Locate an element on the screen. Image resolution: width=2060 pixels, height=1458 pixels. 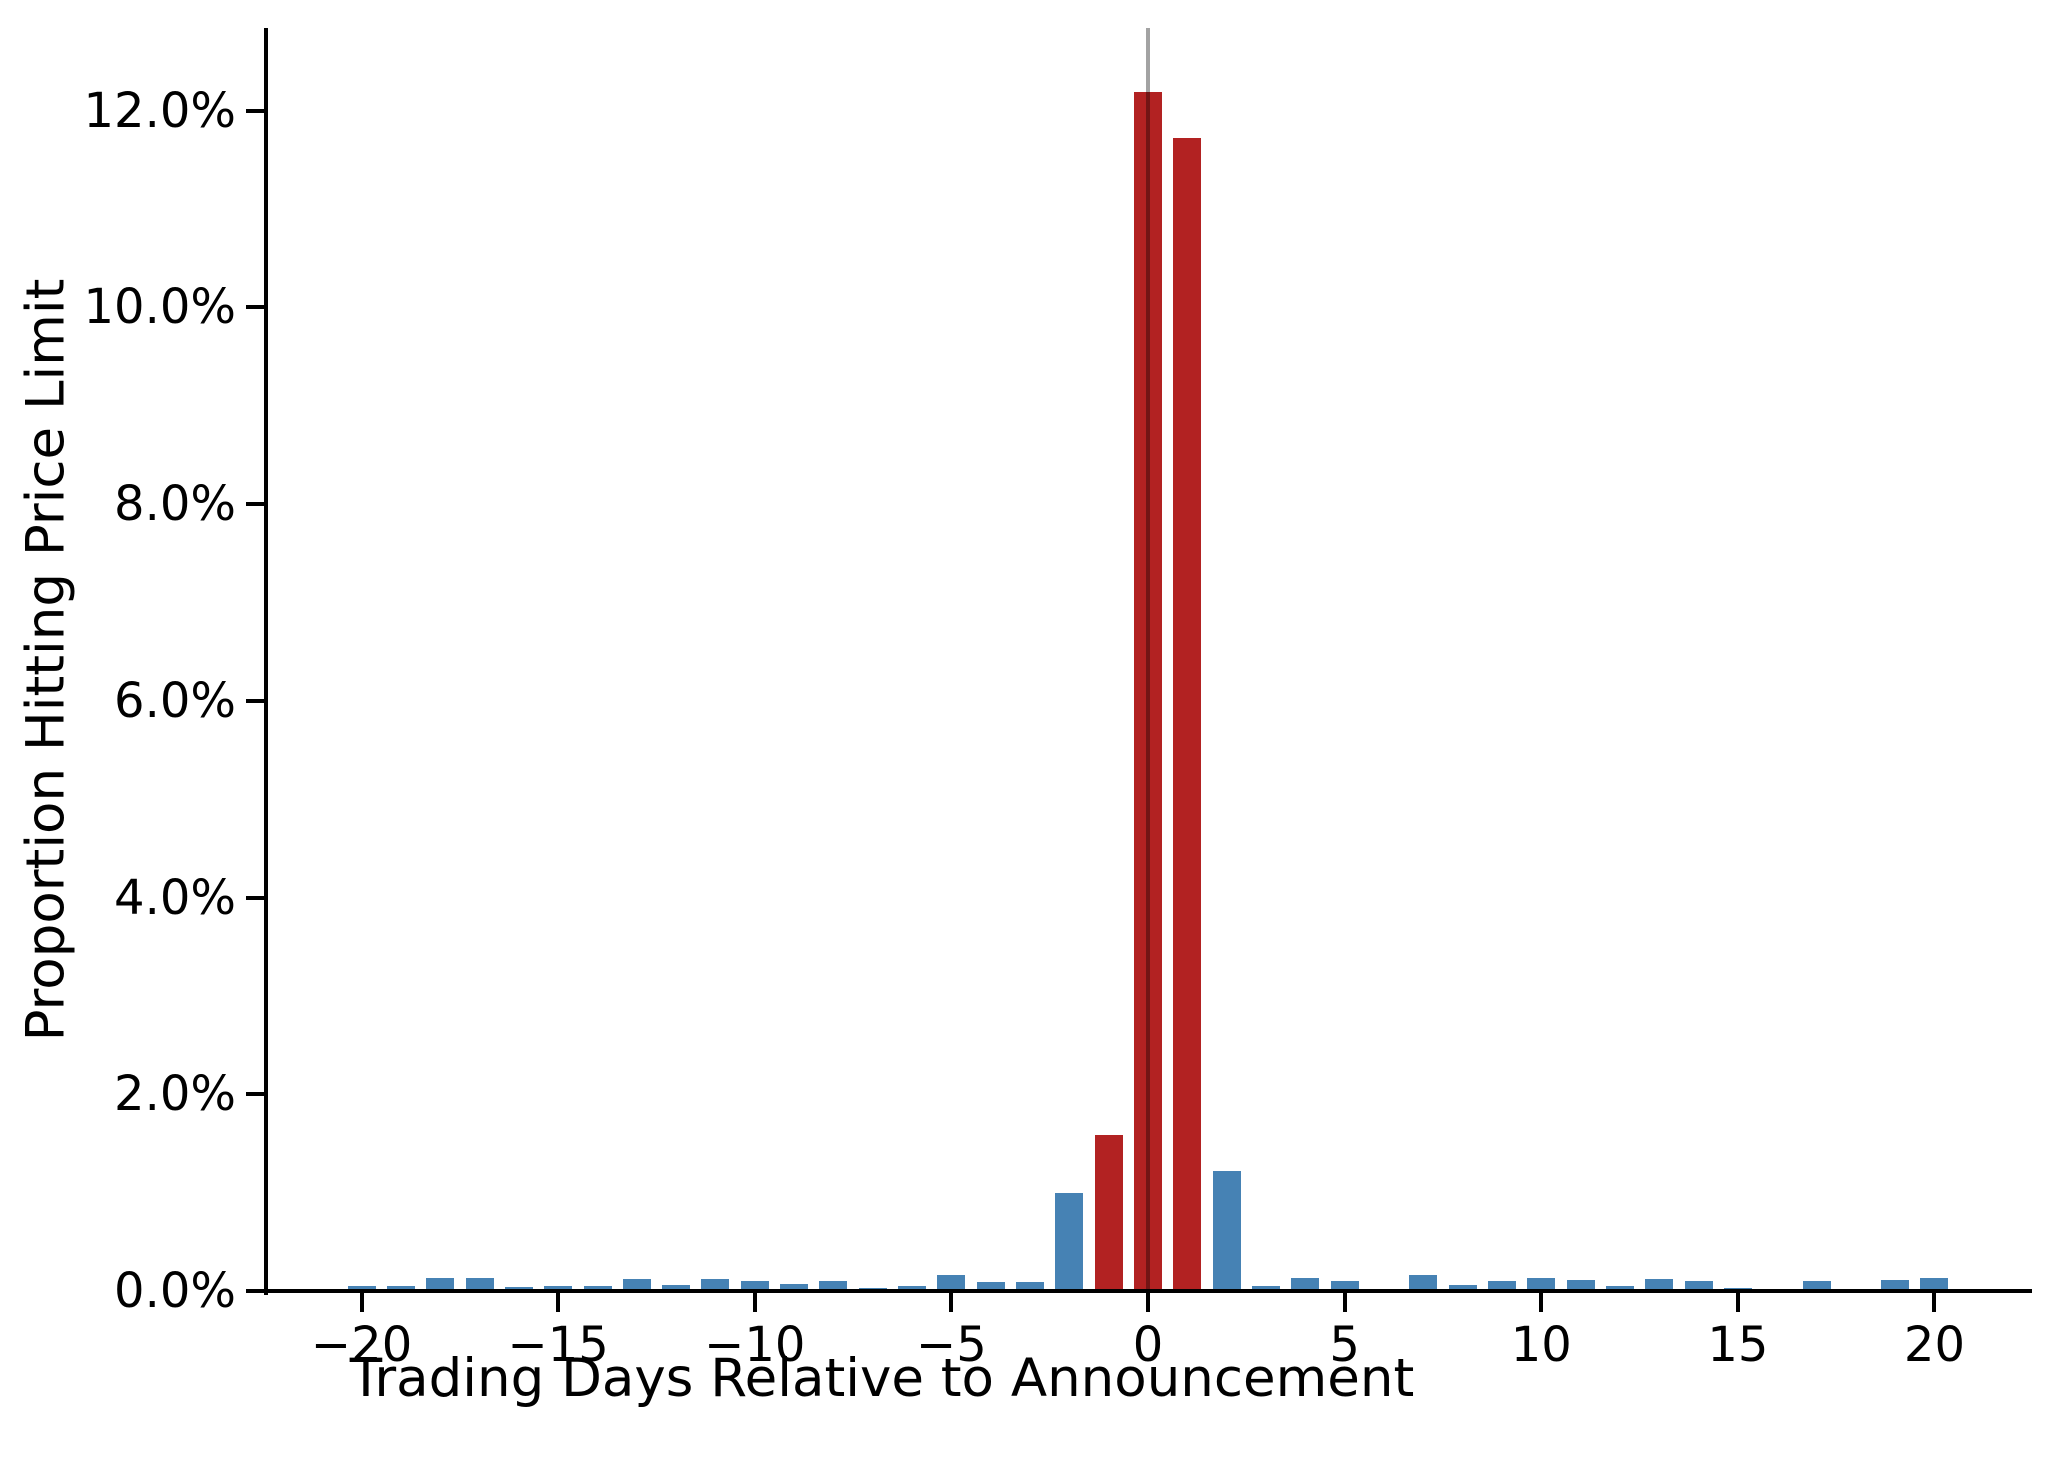
announcement-day-vline is located at coordinates (1148, 659).